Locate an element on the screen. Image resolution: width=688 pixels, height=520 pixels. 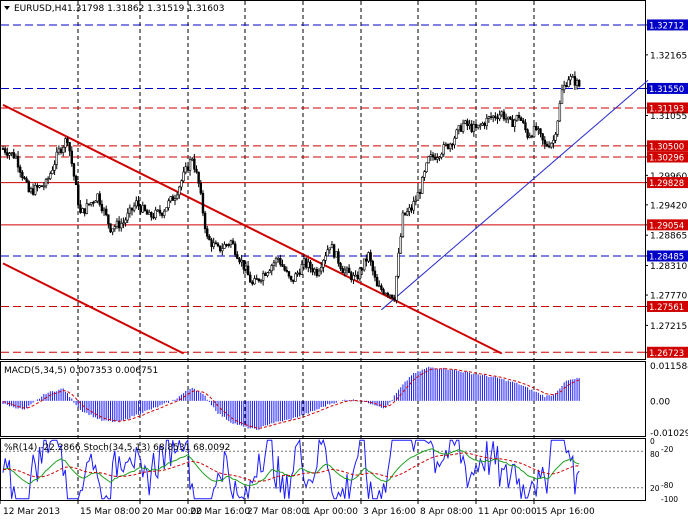
price-level-label: 1.31193 is located at coordinates (667, 108).